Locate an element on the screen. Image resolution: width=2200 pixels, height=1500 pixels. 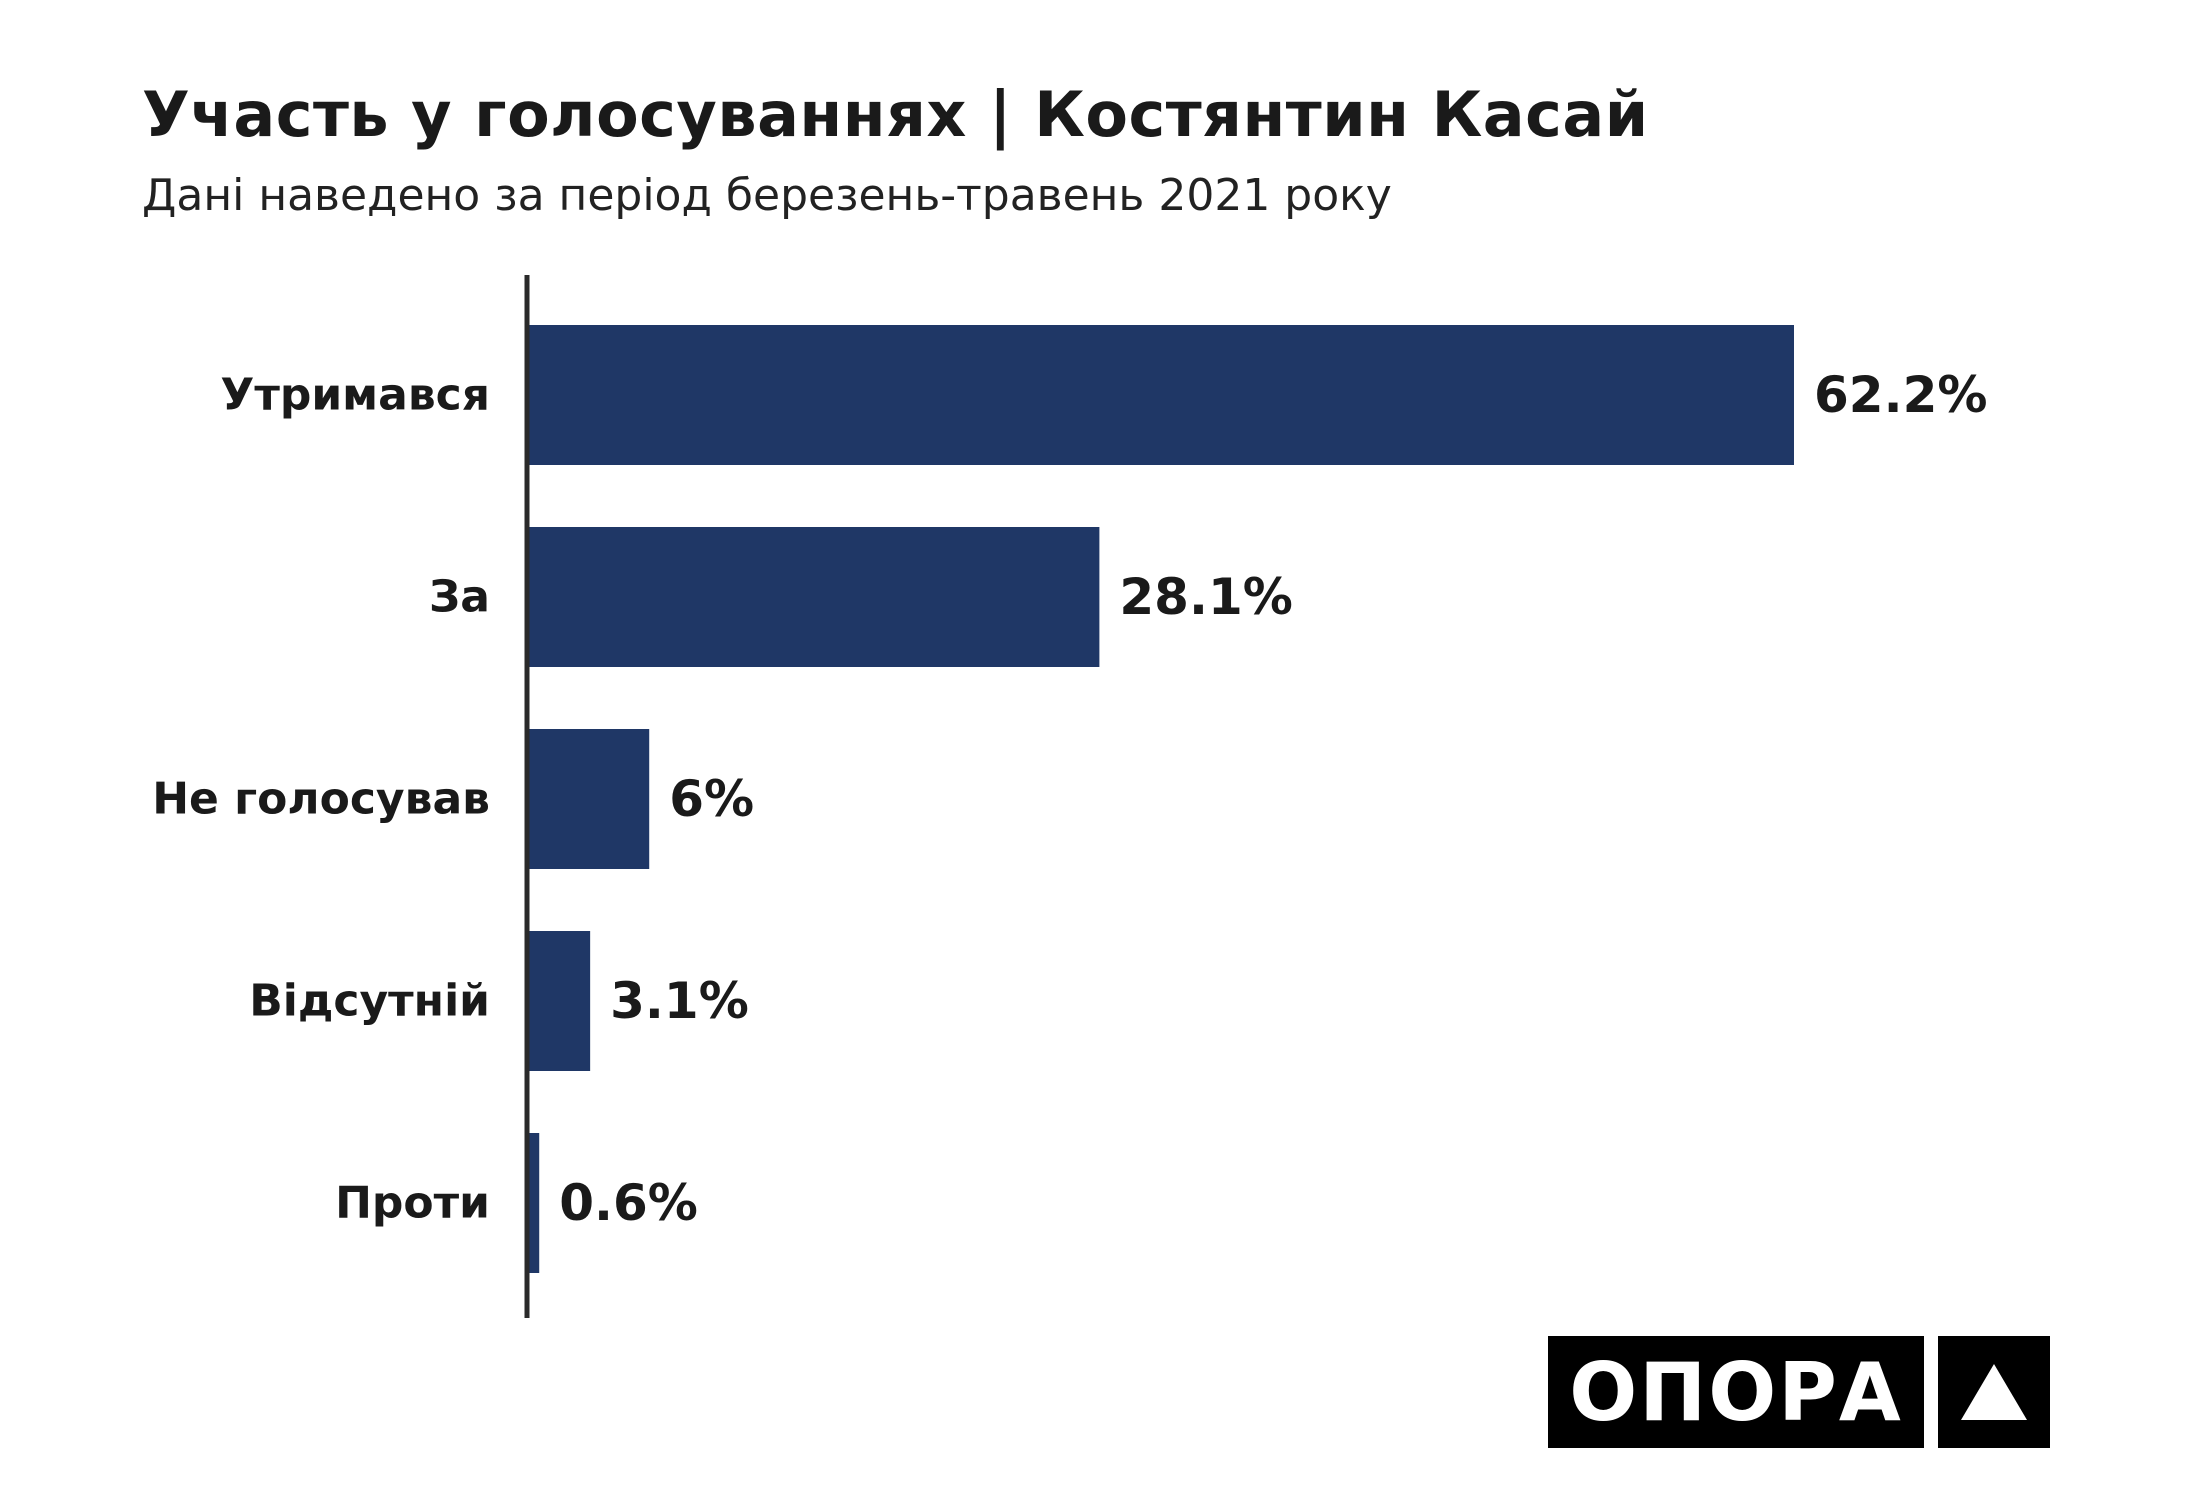
triangle-up-icon is located at coordinates (1994, 1392).